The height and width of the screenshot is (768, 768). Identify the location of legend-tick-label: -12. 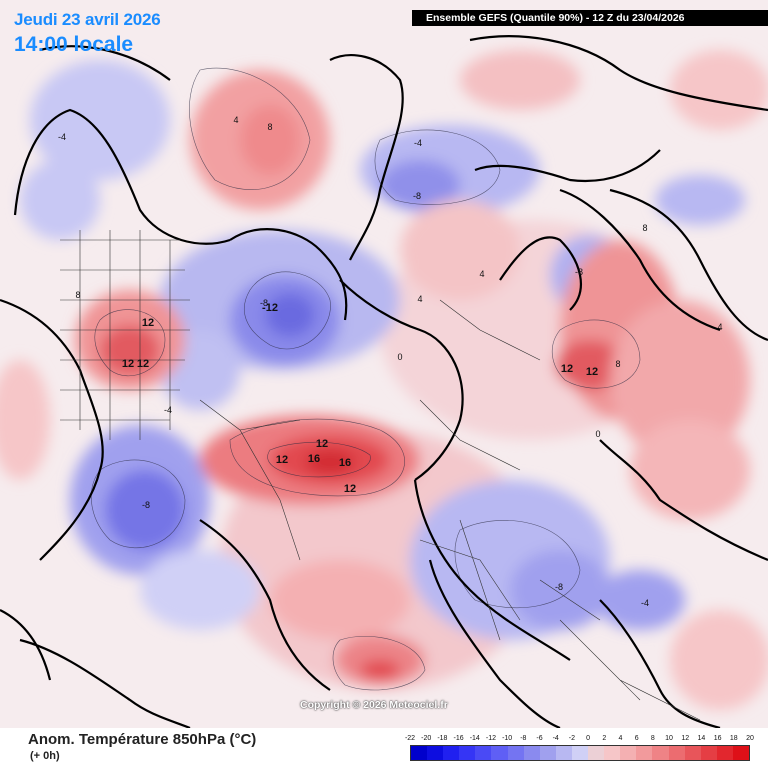
(490, 738).